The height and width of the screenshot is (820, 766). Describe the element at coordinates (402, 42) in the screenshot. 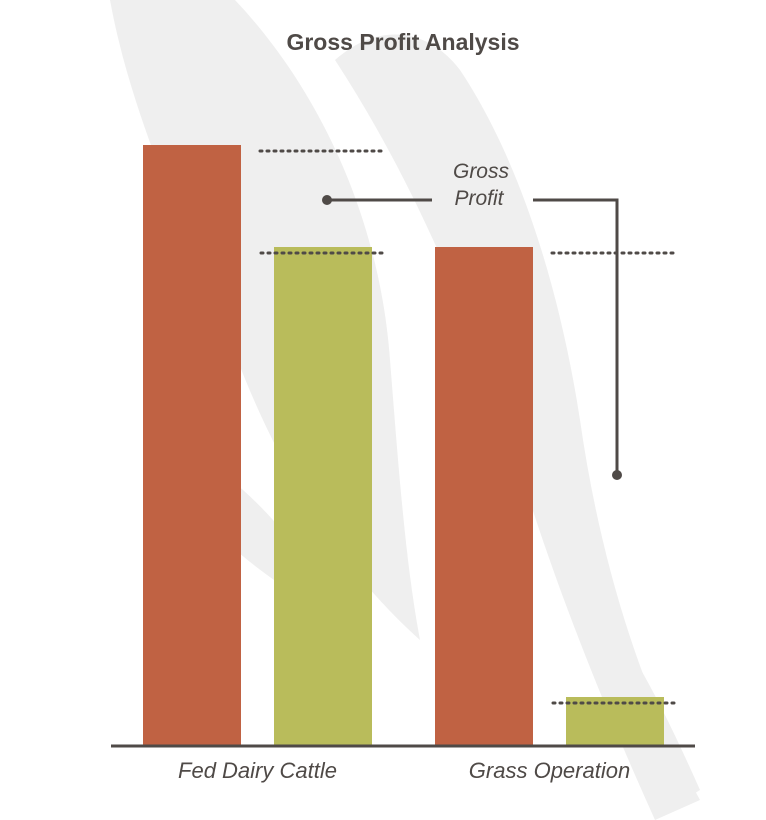

I see `chart-title: Gross Profit Analysis` at that location.